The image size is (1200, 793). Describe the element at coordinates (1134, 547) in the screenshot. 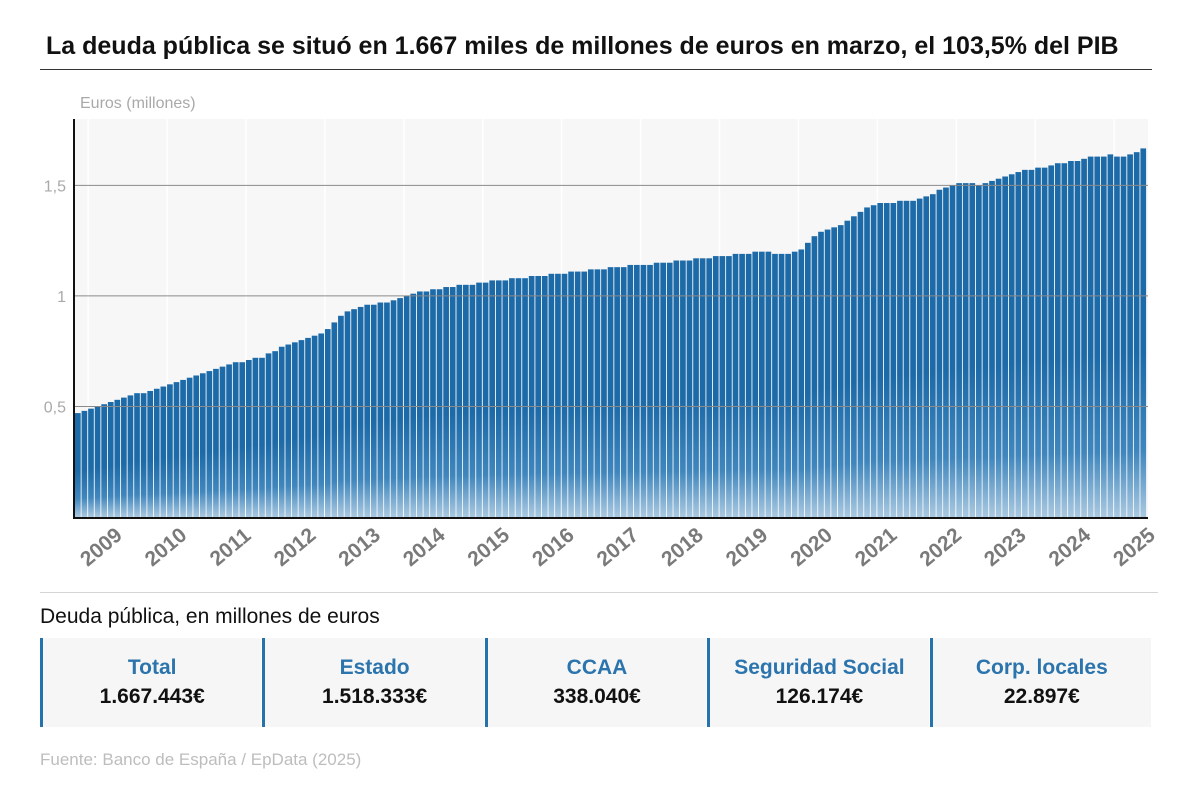

I see `x-tick-label: 2025` at that location.